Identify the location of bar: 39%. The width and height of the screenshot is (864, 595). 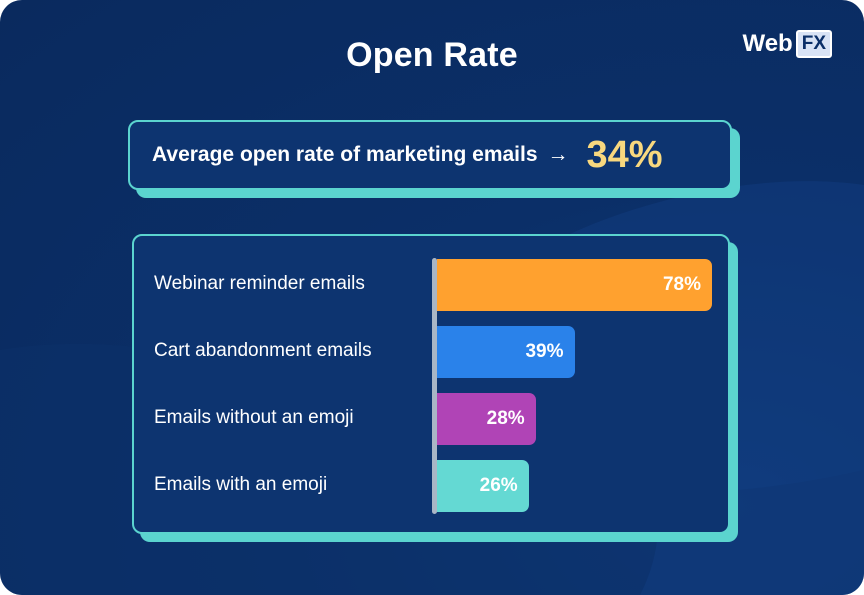
(506, 352).